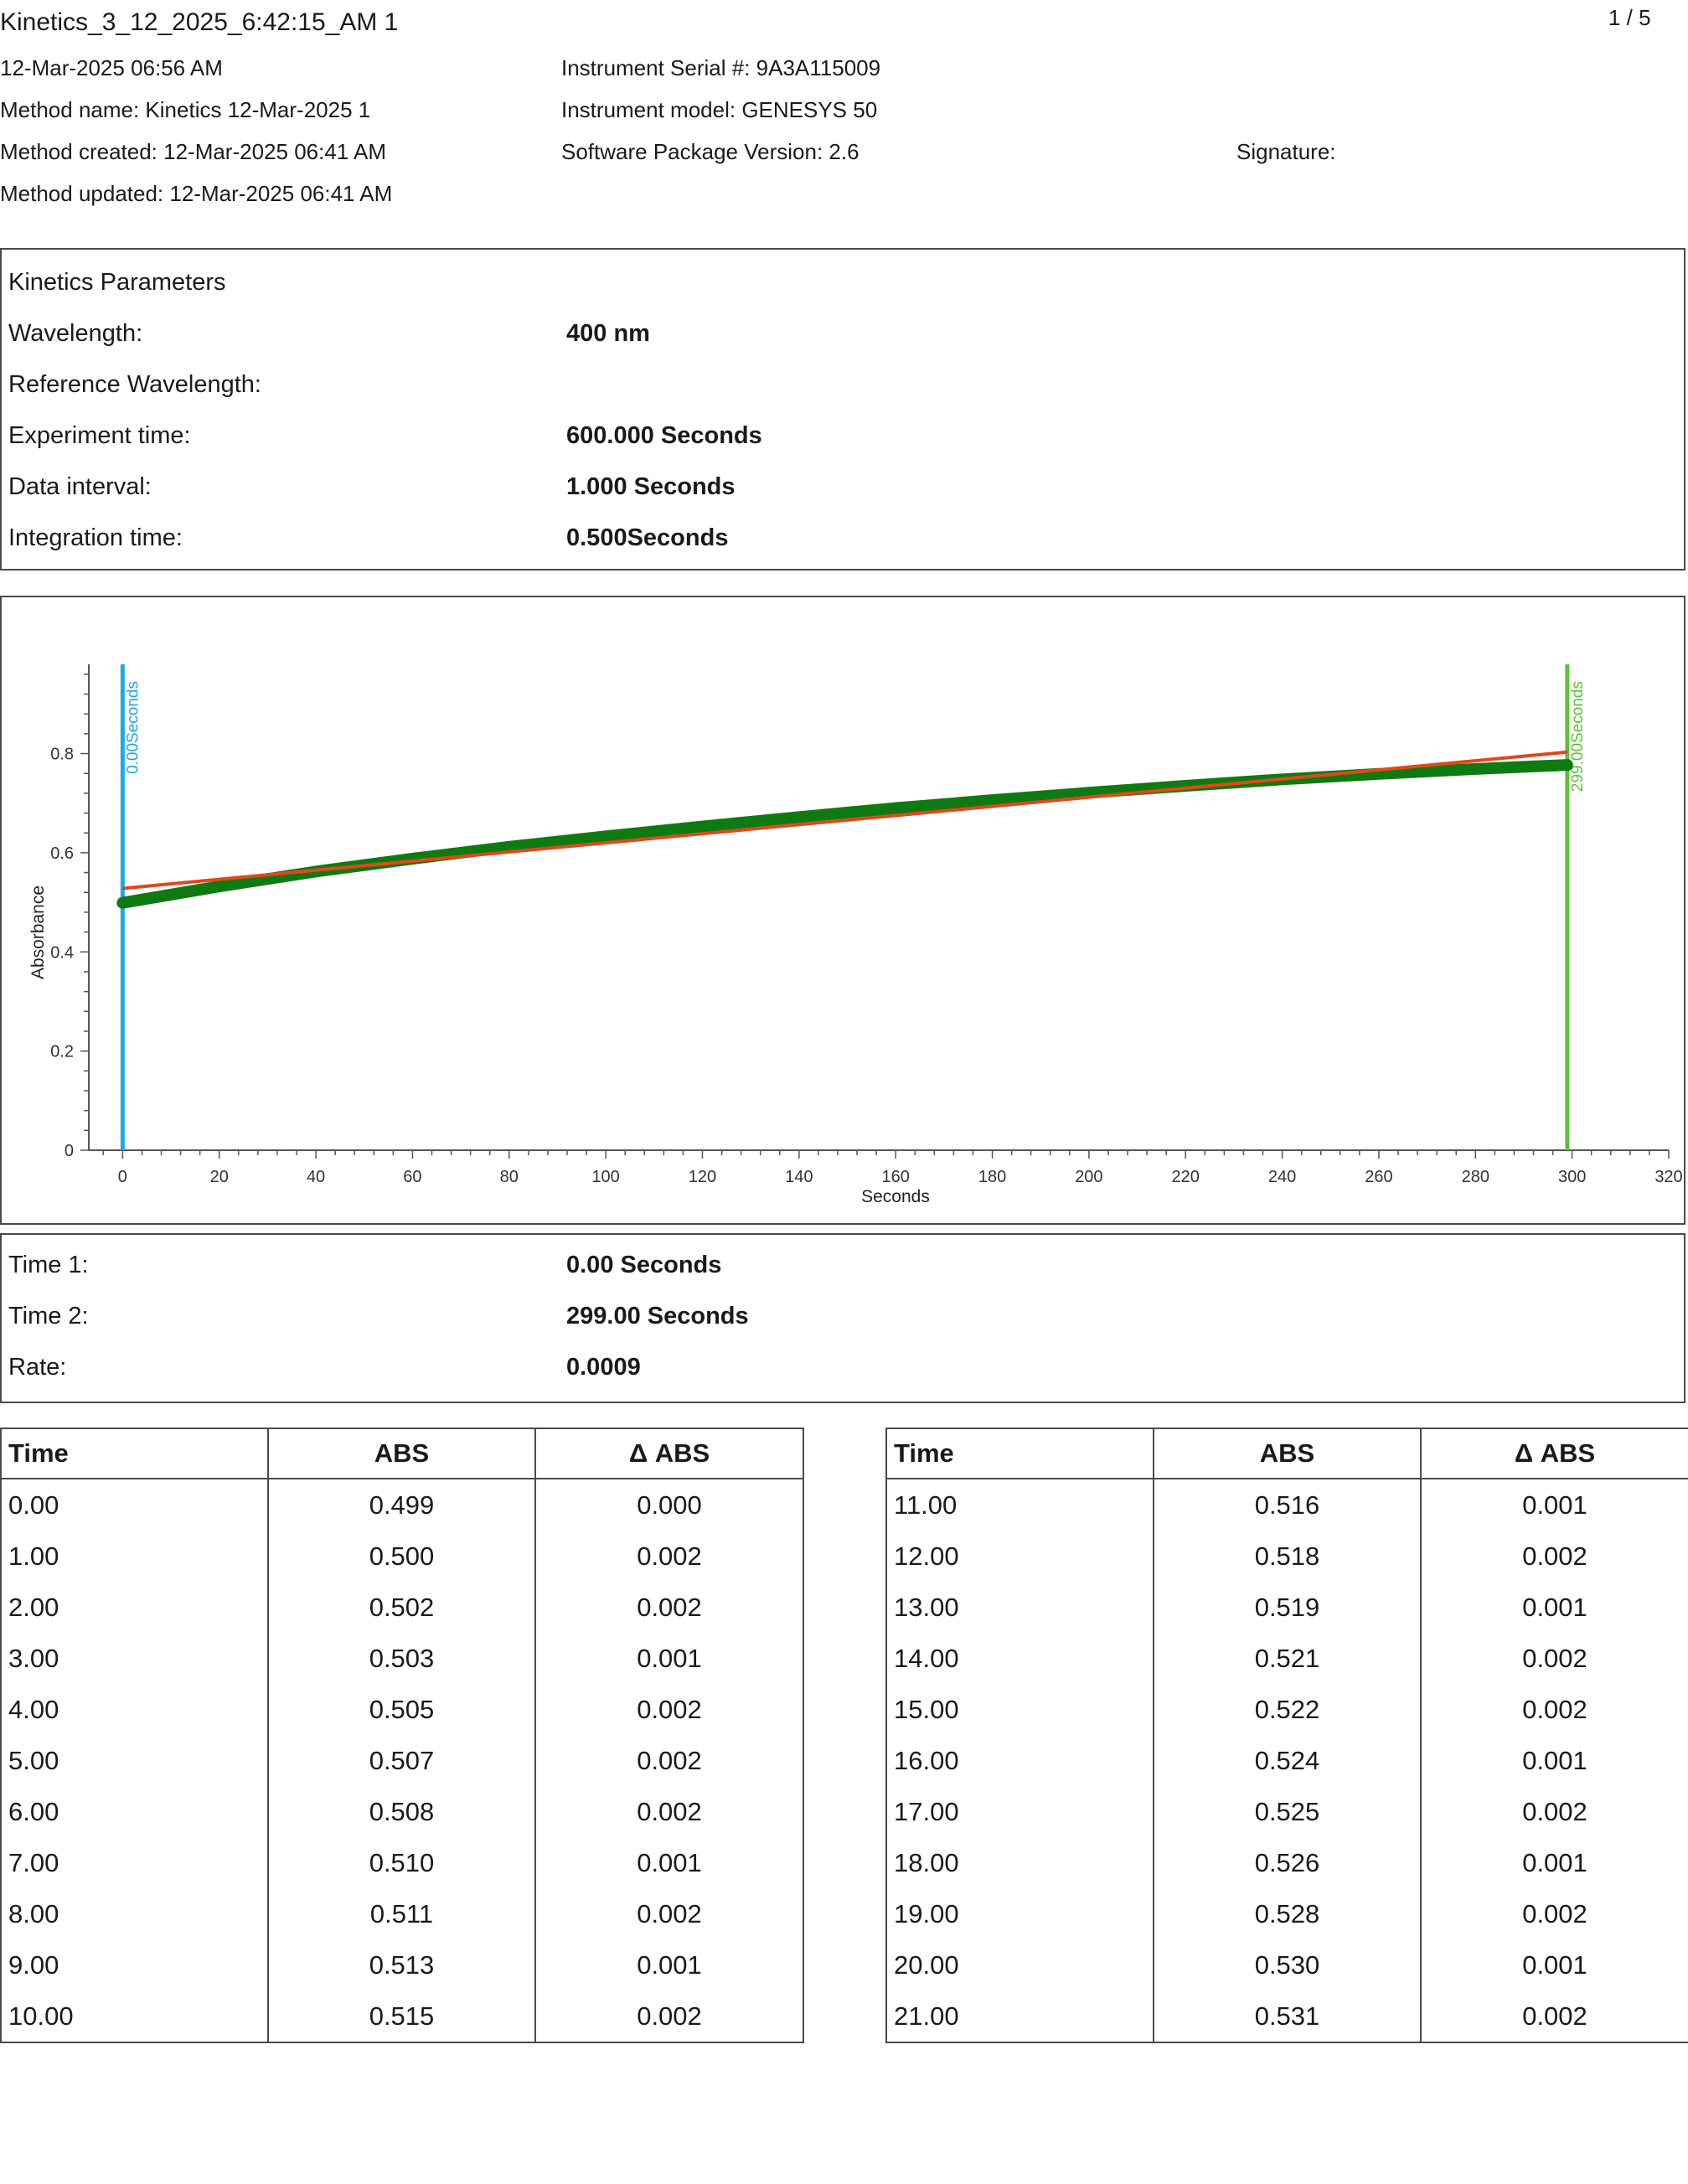  What do you see at coordinates (49, 1265) in the screenshot?
I see `result-label-time1: Time 1:` at bounding box center [49, 1265].